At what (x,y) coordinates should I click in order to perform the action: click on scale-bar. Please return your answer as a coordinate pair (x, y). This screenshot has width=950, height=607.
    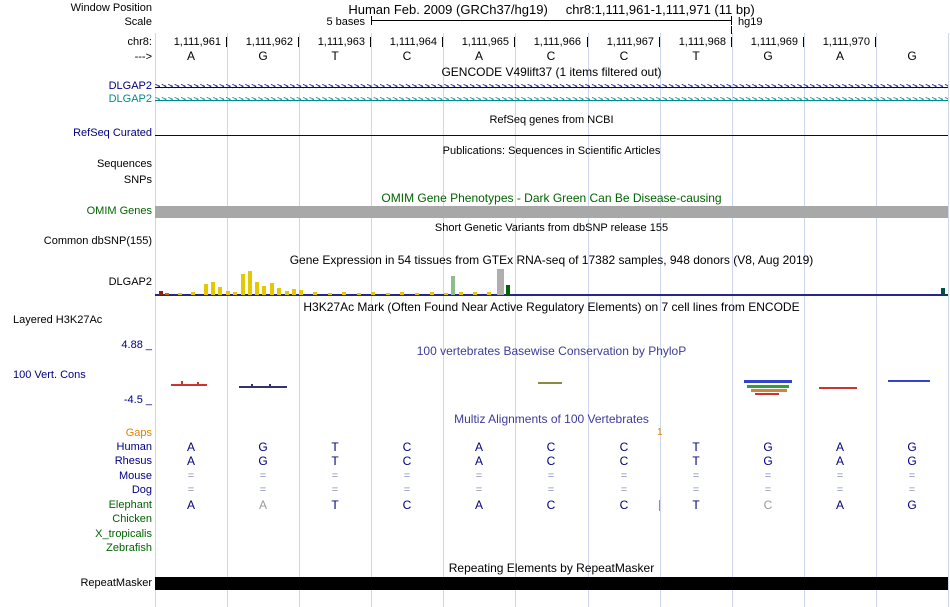
    Looking at the image, I should click on (551, 20).